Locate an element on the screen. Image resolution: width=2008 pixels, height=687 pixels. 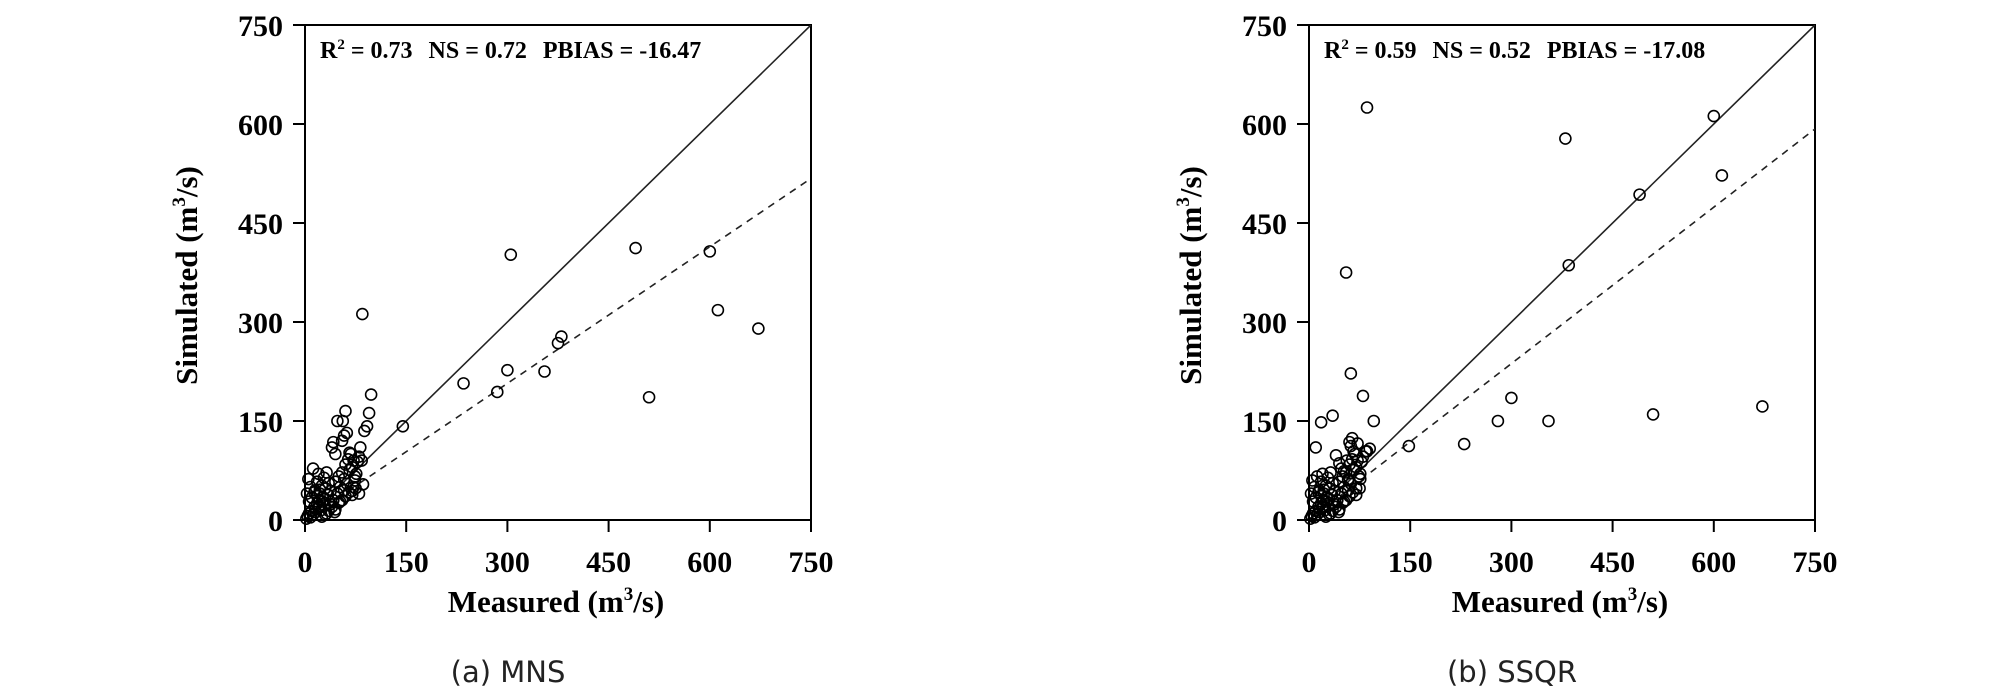
ns-value: NS = 0.72 is located at coordinates (478, 51).